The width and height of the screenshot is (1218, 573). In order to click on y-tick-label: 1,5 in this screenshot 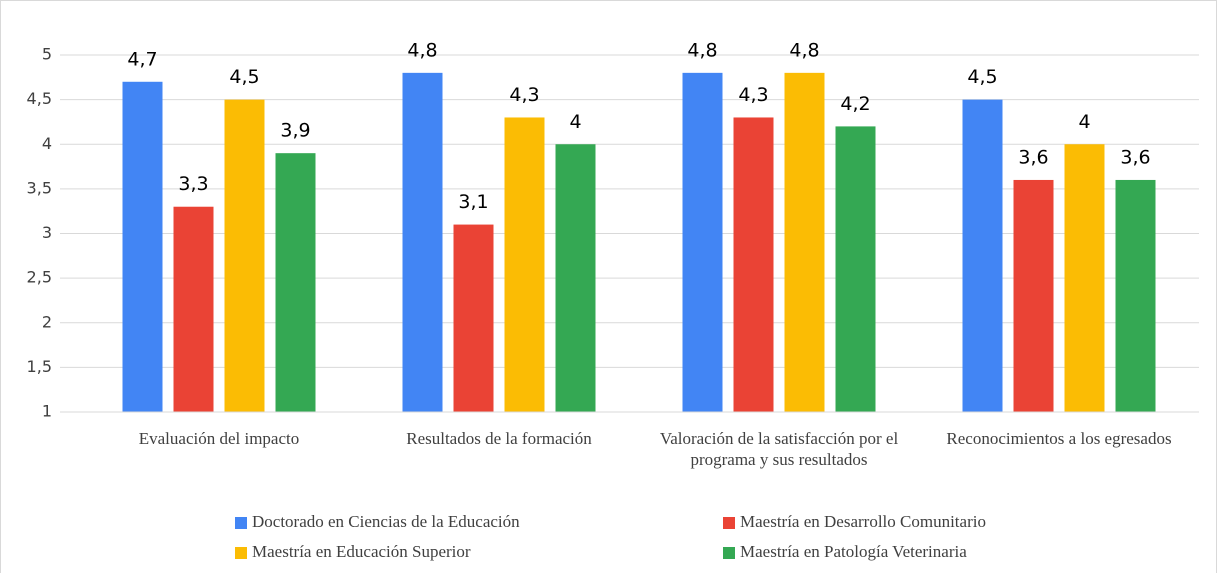, I will do `click(39, 366)`.